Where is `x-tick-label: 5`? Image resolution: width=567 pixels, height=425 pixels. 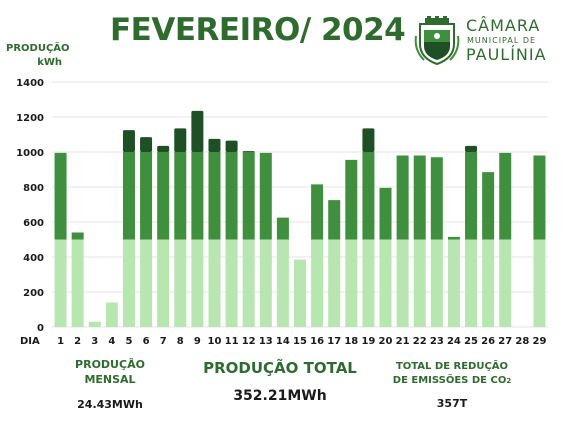 x-tick-label: 5 is located at coordinates (128, 341).